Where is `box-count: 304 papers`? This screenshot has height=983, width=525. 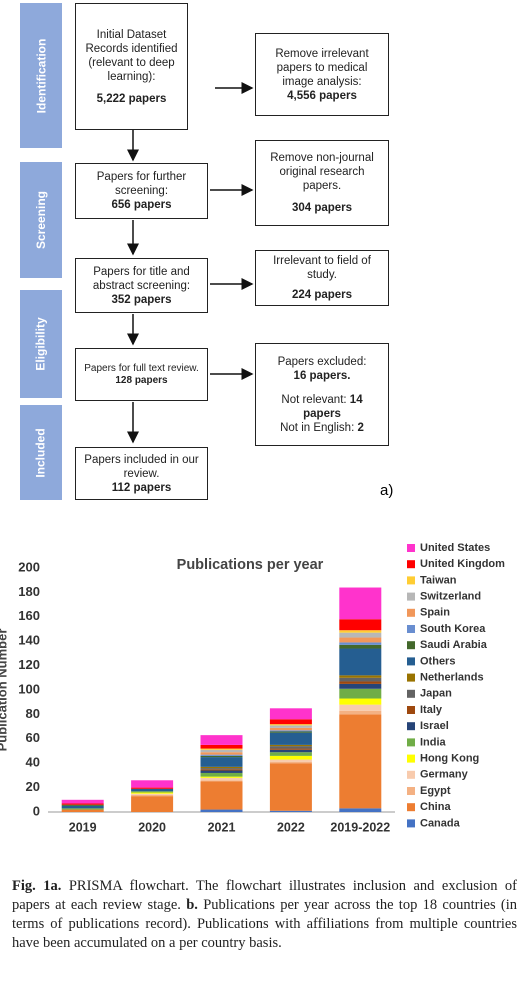
box-count: 304 papers is located at coordinates (322, 208).